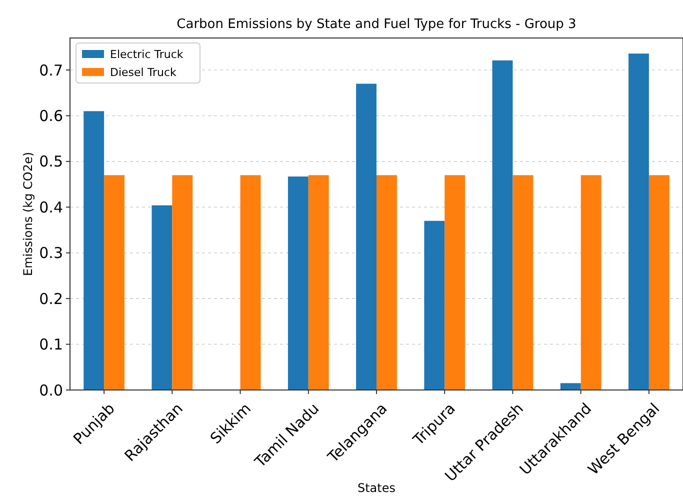  I want to click on y-tick-label: 0.3, so click(51, 253).